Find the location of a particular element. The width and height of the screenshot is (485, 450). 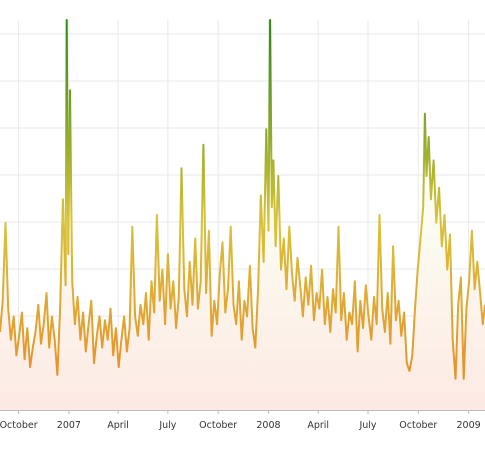

x-tick-label: 2009 is located at coordinates (469, 425).